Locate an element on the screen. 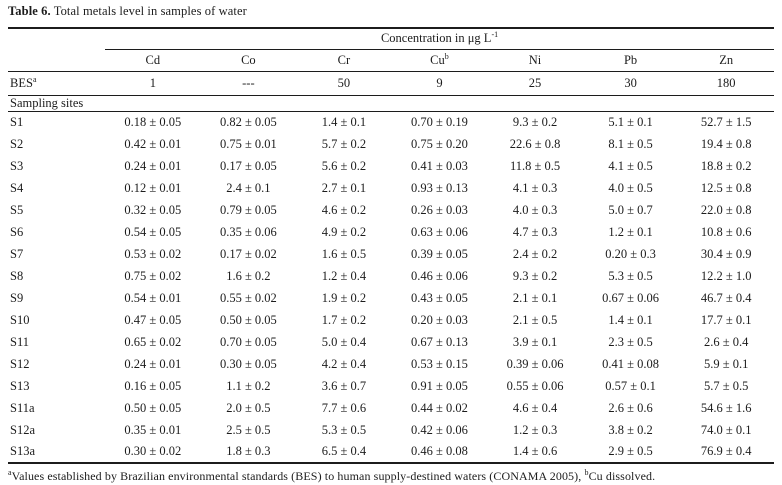  measurement-cell: 17.7 ± 0.1 is located at coordinates (726, 319).